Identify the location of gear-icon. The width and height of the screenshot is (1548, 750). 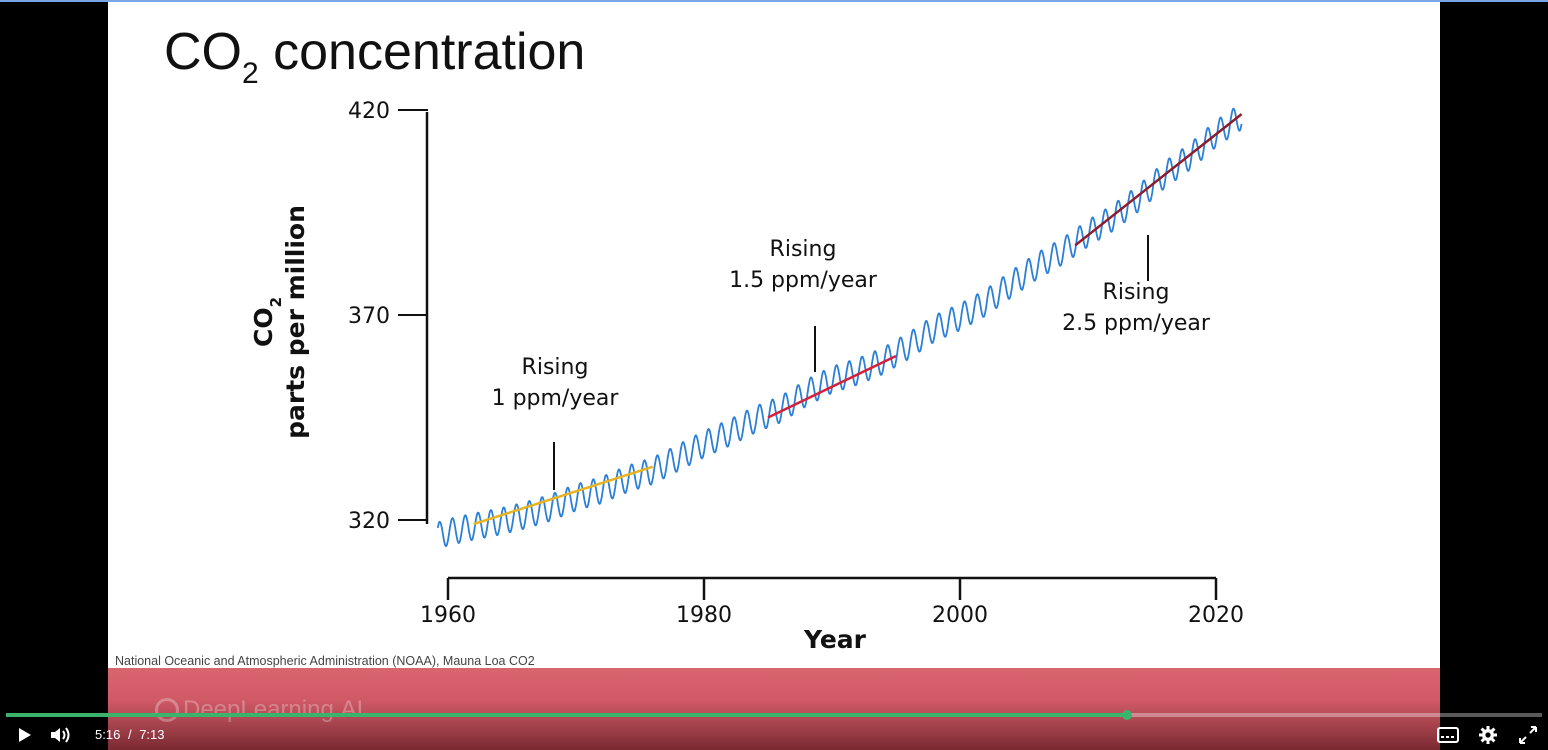
(1488, 735).